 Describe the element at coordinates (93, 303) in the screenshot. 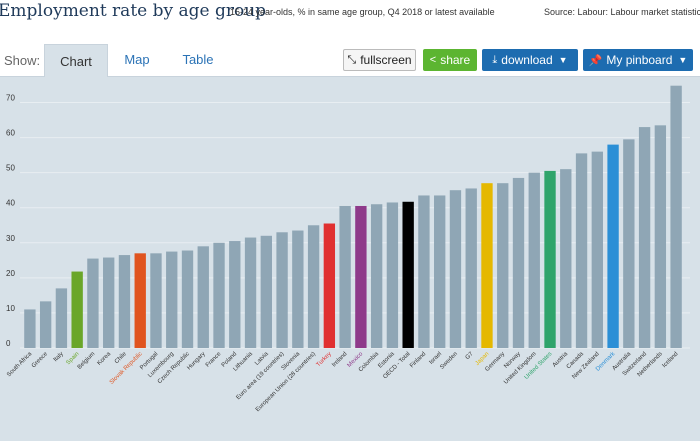

I see `bar-belgium` at that location.